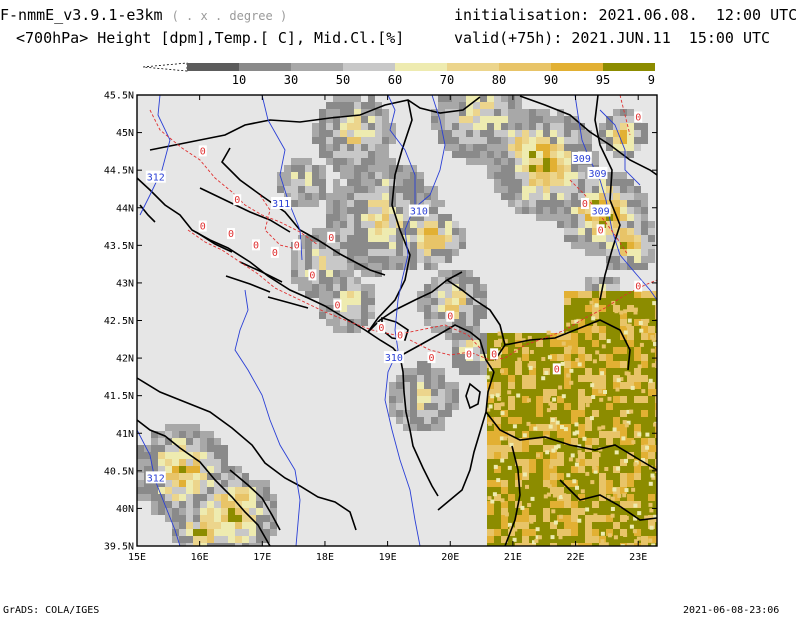 This screenshot has width=800, height=618. Describe the element at coordinates (291, 80) in the screenshot. I see `colorbar-label: 30` at that location.